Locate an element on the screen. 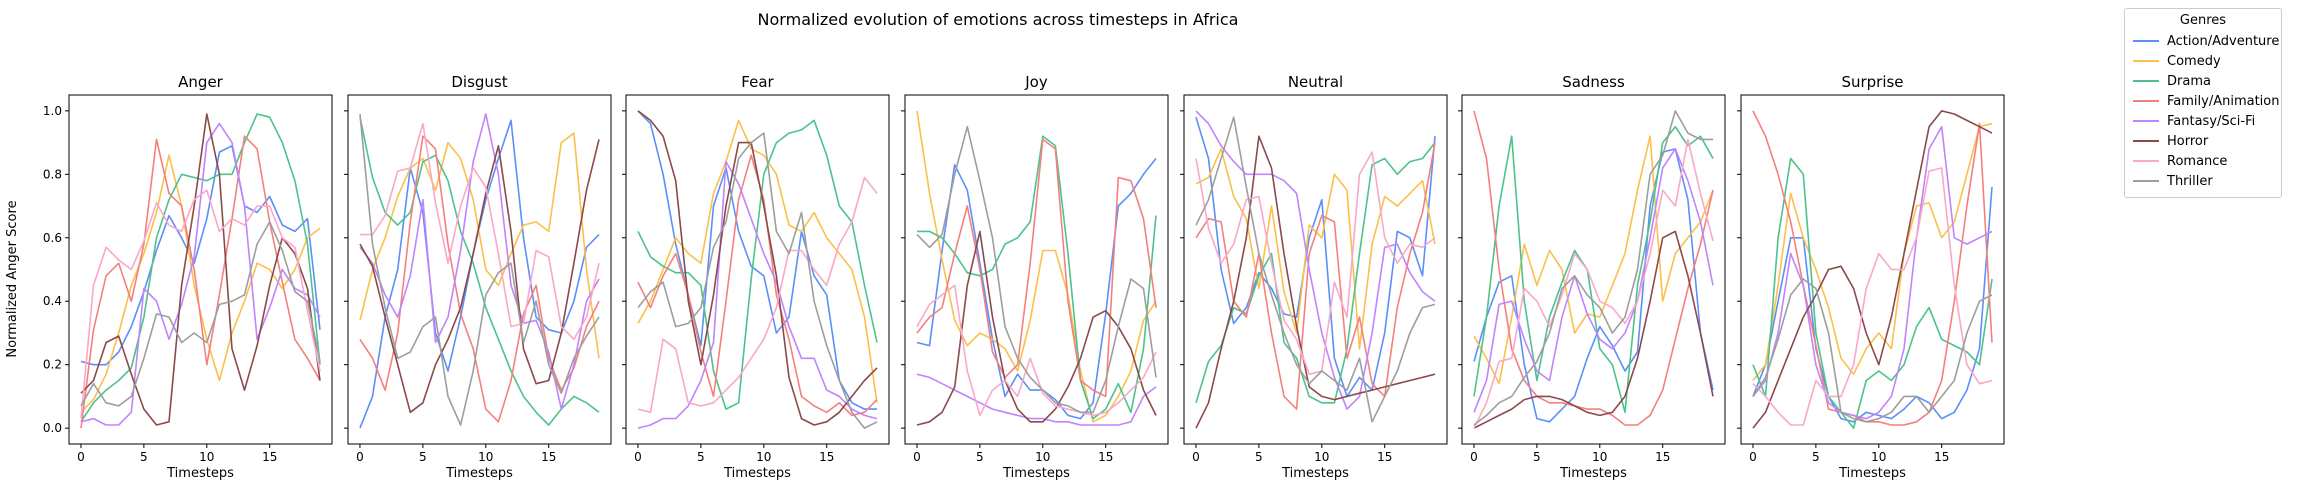 The height and width of the screenshot is (498, 2298). series-line-fear-comedy is located at coordinates (757, 261).